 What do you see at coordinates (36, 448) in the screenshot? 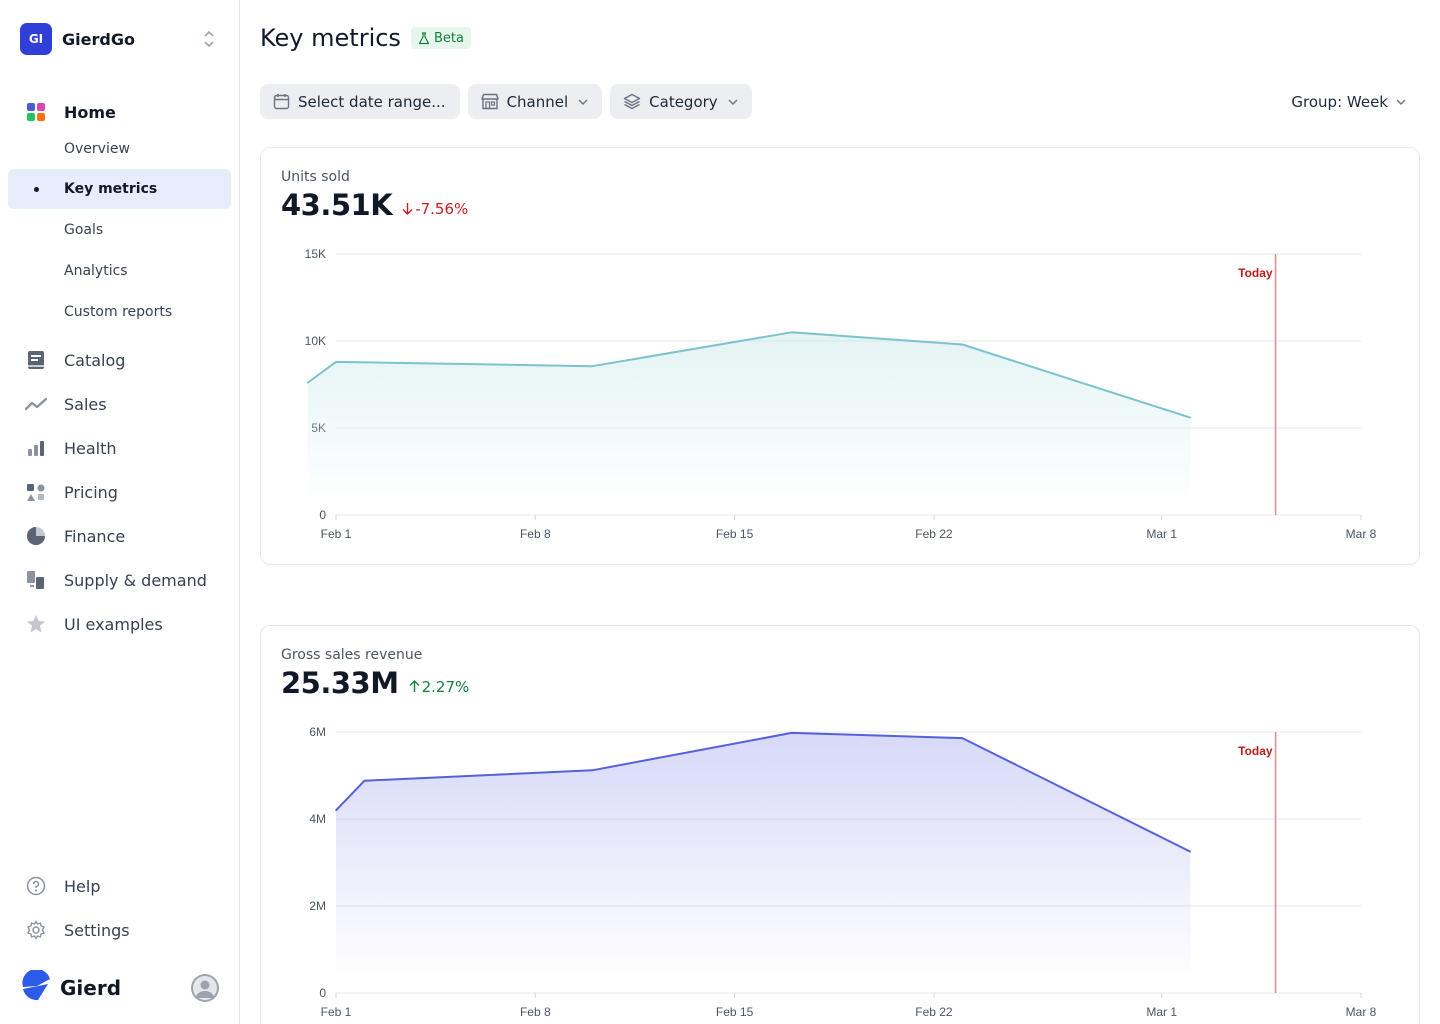
I see `bar-chart-icon` at bounding box center [36, 448].